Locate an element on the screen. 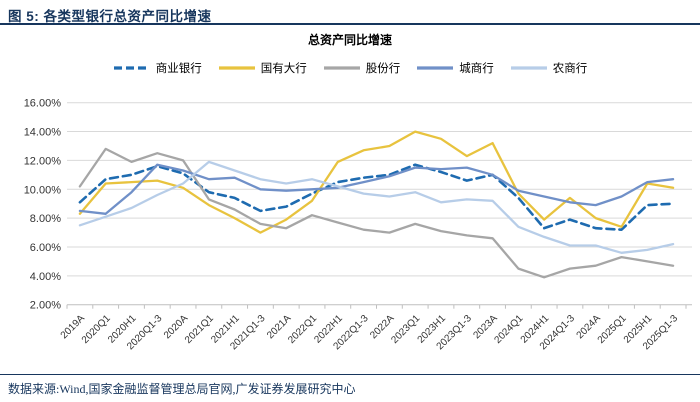 This screenshot has height=402, width=700. legend-label-1: 国有大行 is located at coordinates (283, 69).